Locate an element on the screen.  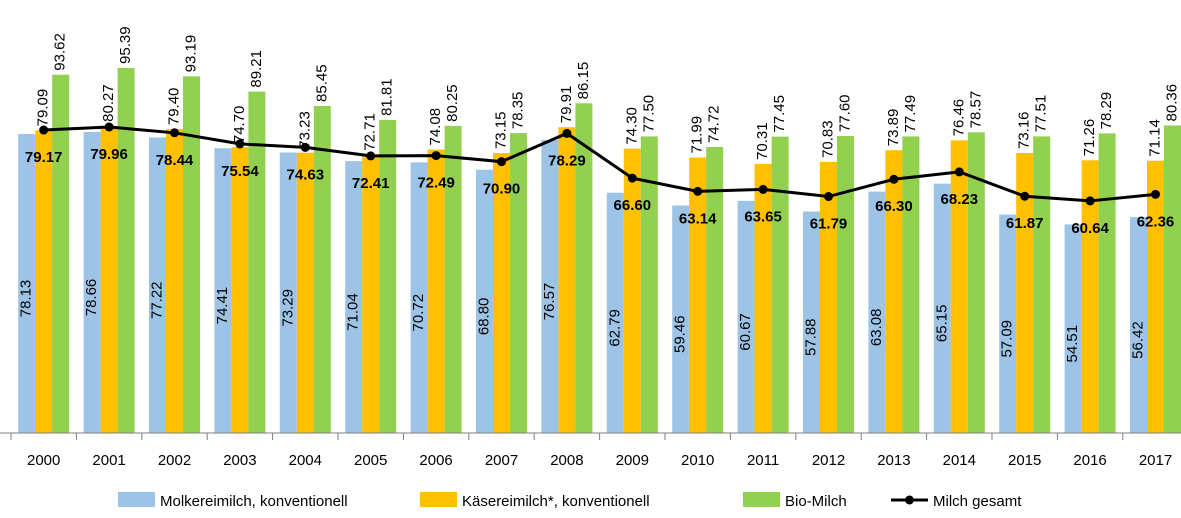
data-label: 77.51 is located at coordinates (1041, 114).